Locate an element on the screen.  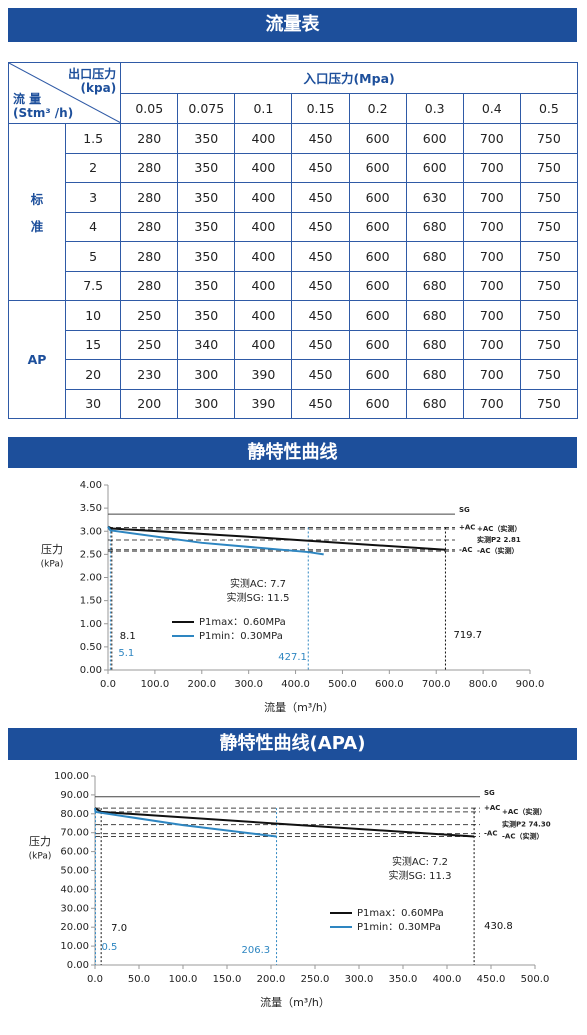
annotation: 实测AC: 7.2 is located at coordinates (420, 861).